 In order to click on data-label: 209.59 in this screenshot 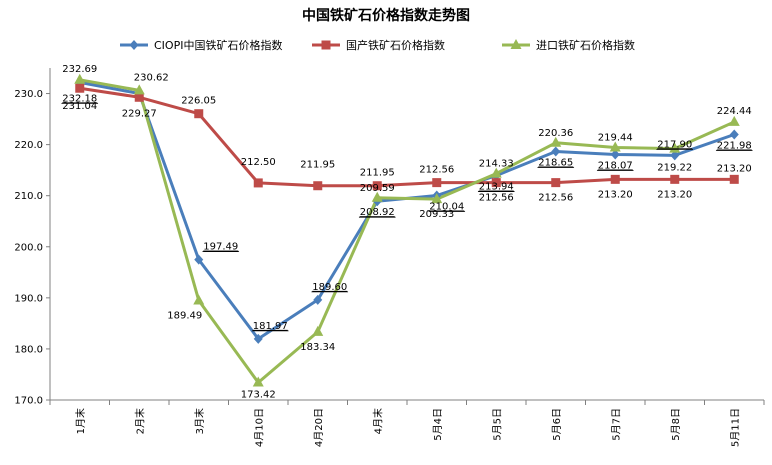, I will do `click(377, 188)`.